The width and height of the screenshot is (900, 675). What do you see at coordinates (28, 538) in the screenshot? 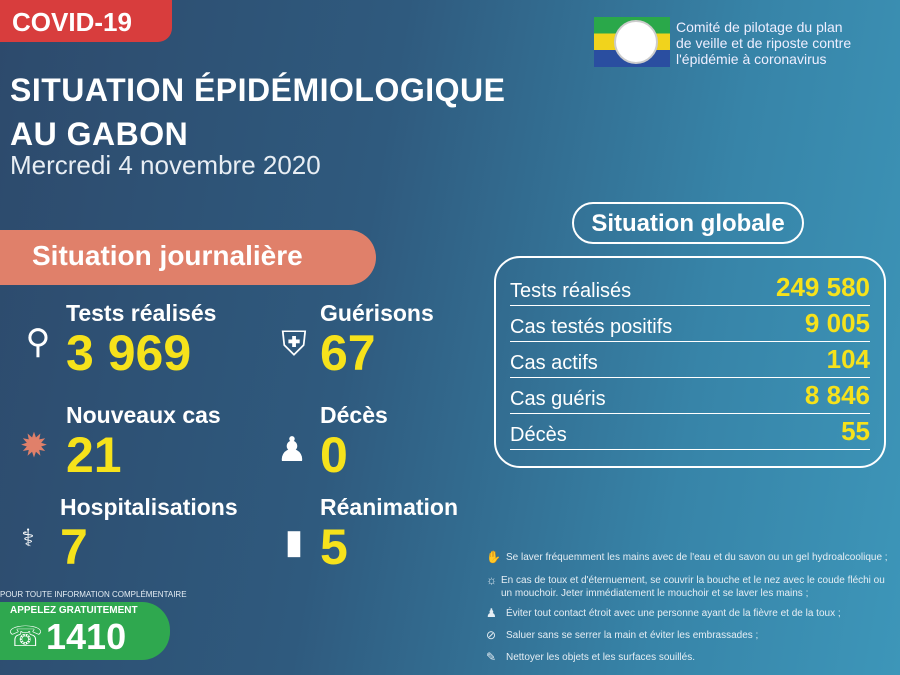
I see `hospital-bed-icon: ⚕` at bounding box center [28, 538].